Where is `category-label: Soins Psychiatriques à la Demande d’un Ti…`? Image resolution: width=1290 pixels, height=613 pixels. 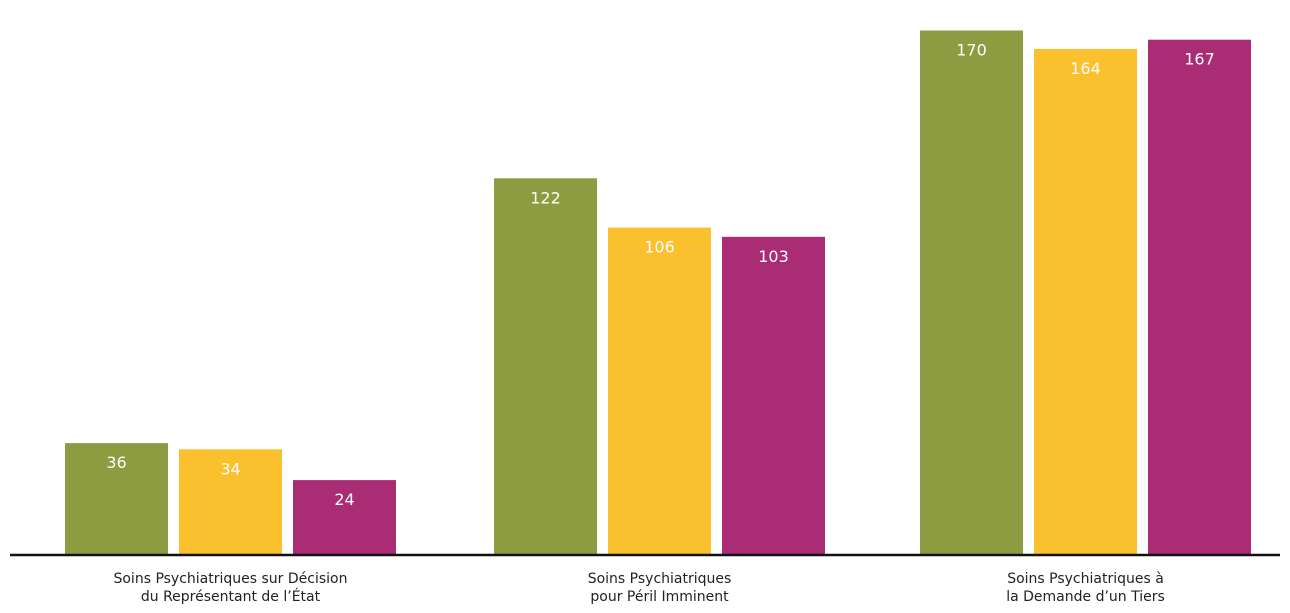
category-label: Soins Psychiatriques à la Demande d’un Ti… is located at coordinates (1085, 588).